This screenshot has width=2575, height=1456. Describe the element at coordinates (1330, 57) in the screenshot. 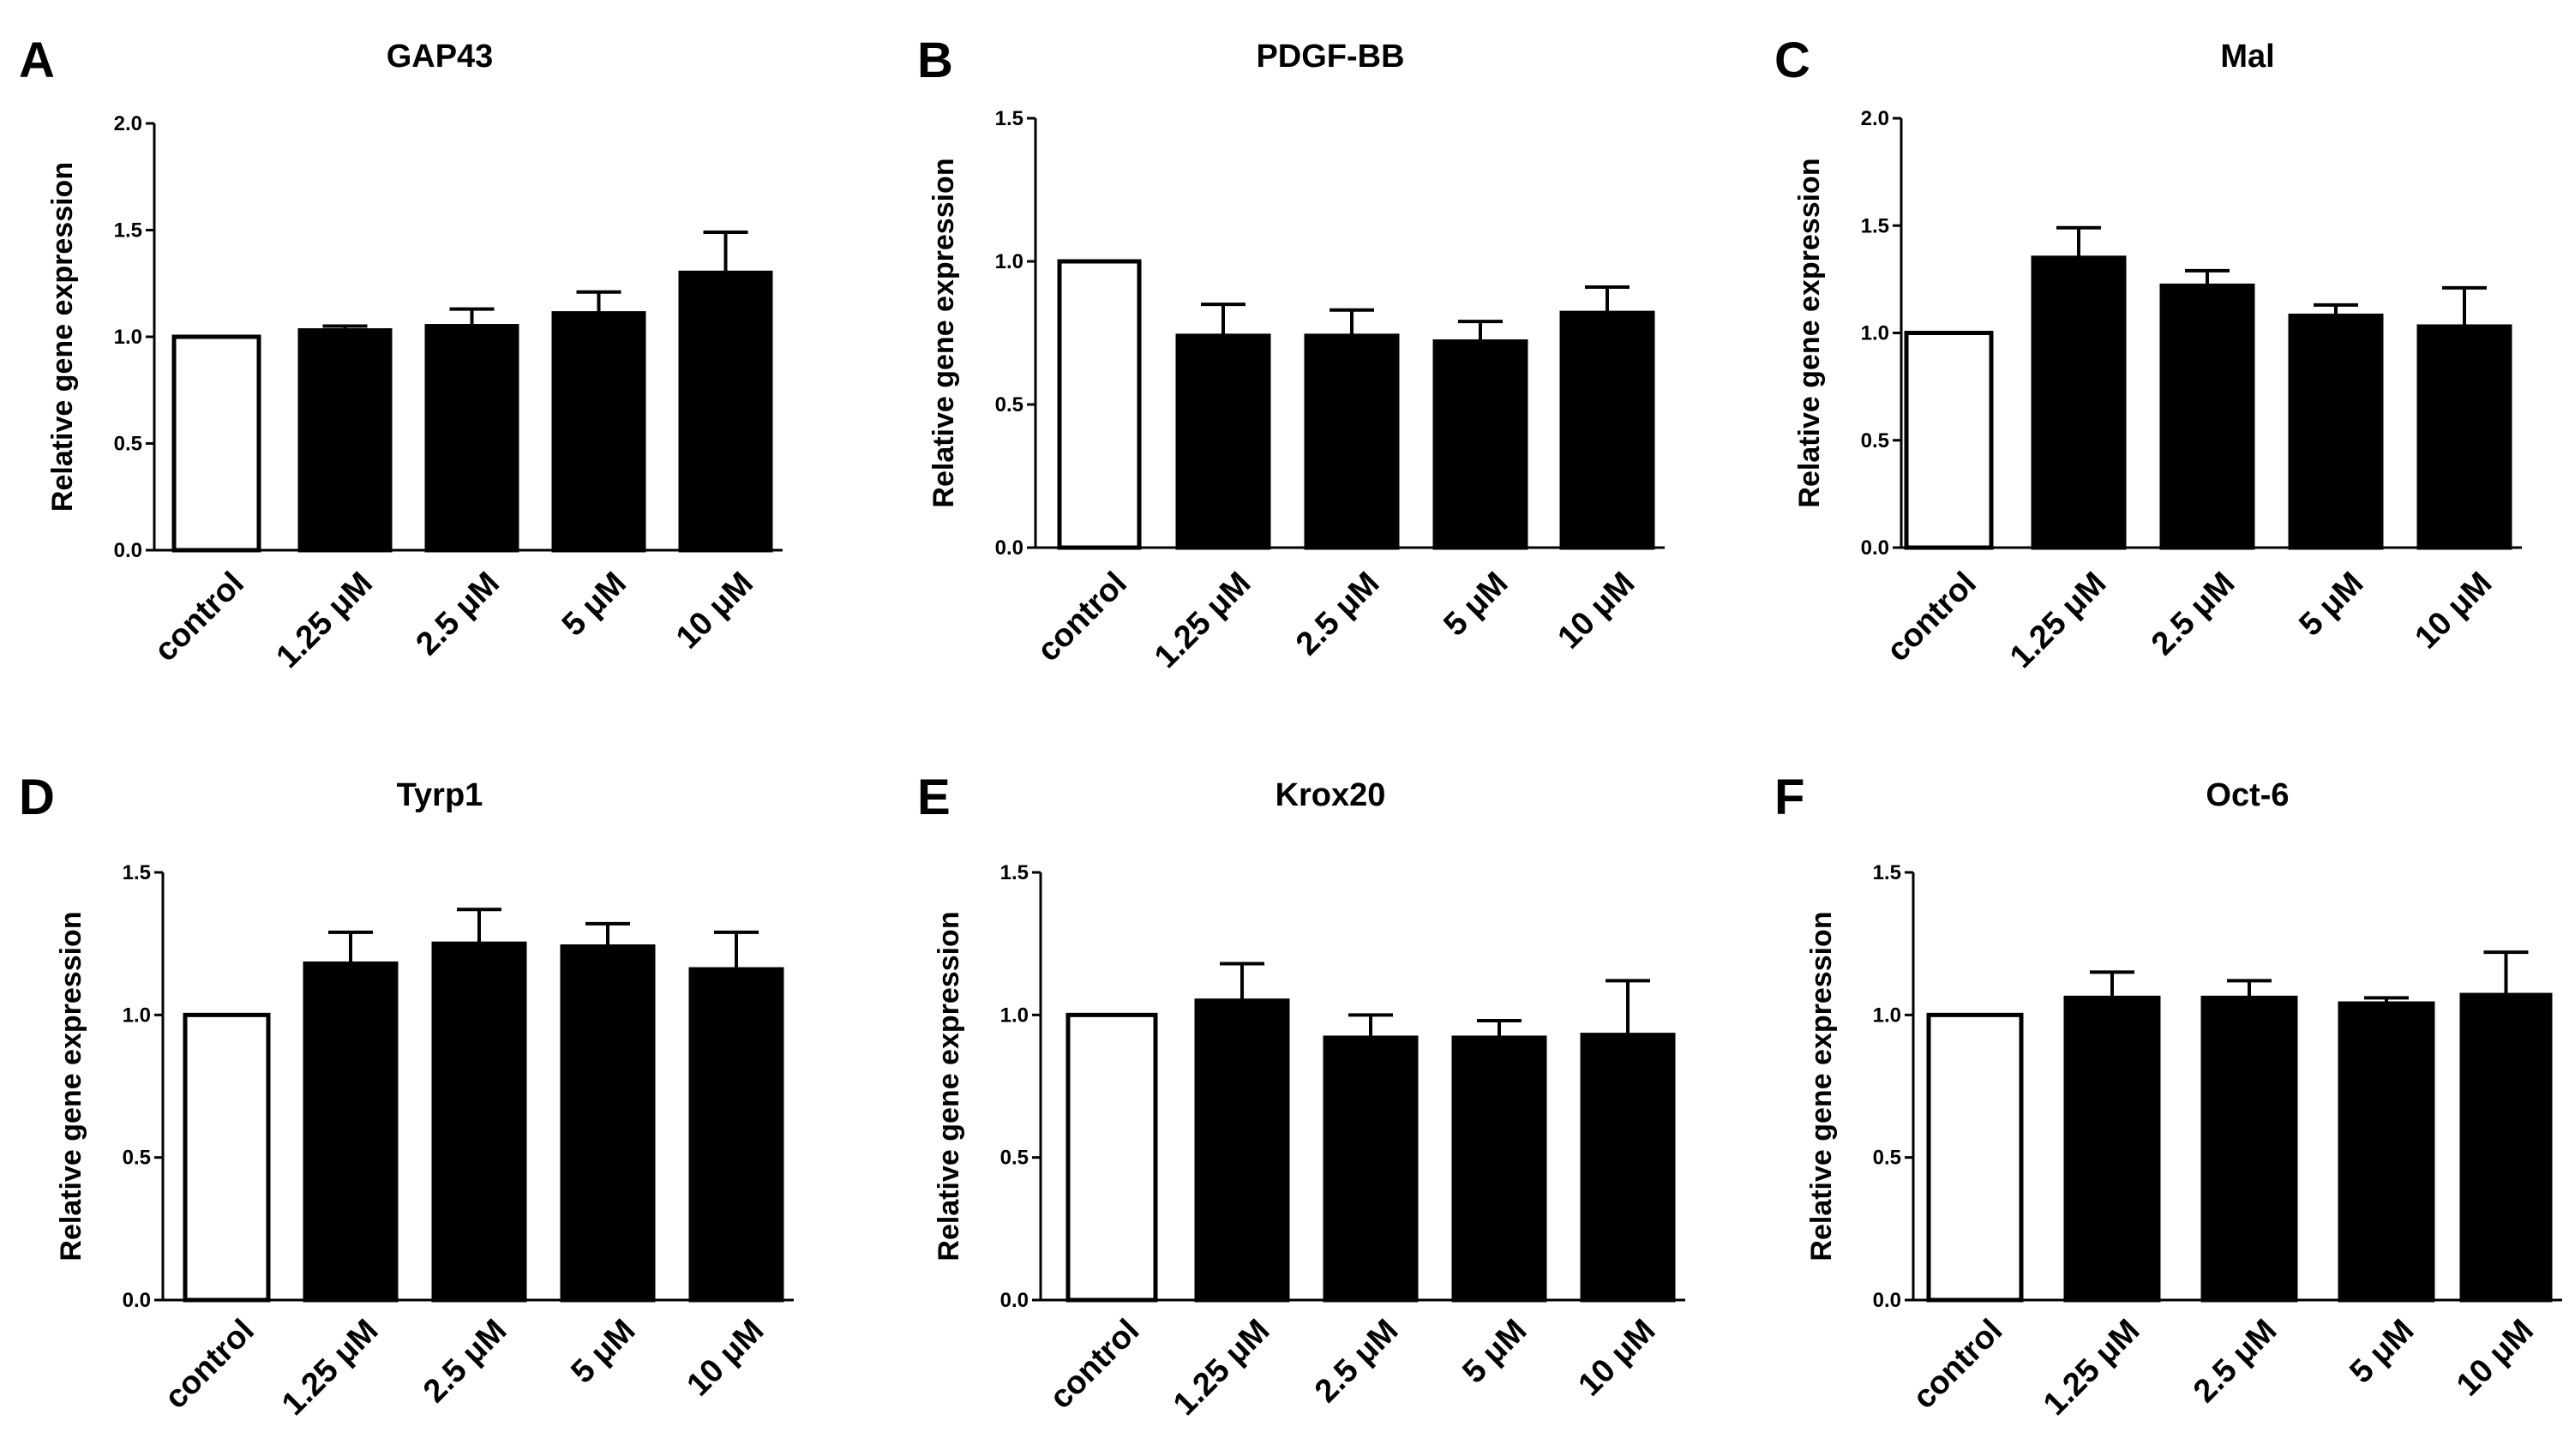

I see `chart-title: PDGF-BB` at that location.